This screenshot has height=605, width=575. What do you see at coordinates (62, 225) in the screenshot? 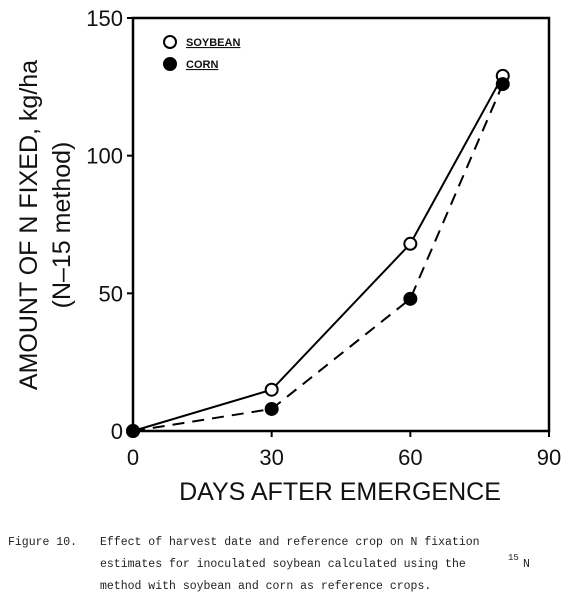
I see `y-axis-label: (N–15 method)` at bounding box center [62, 225].